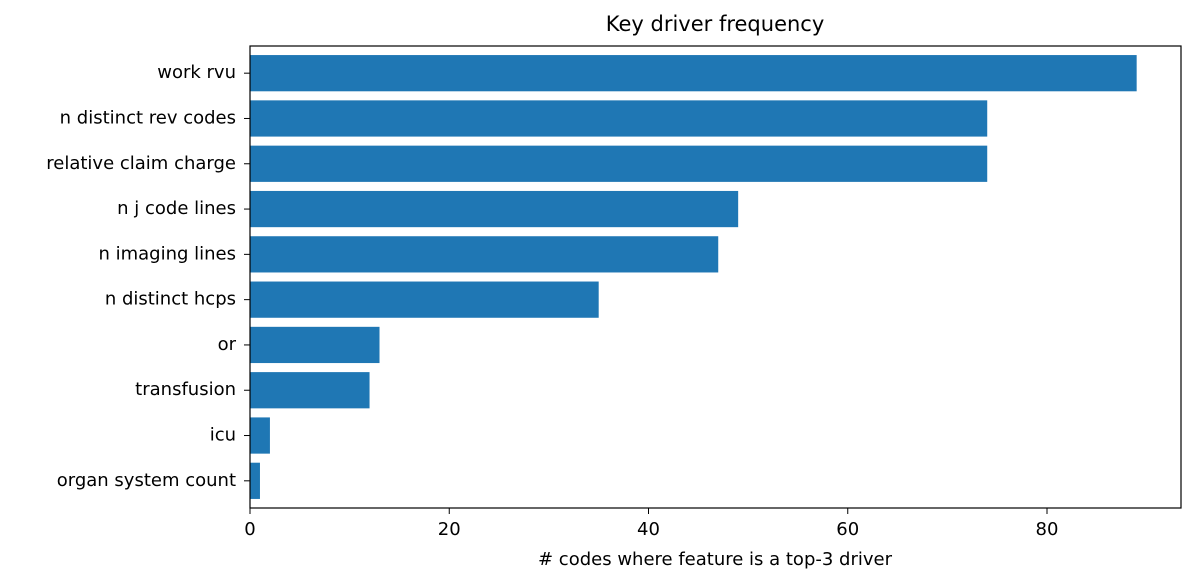  What do you see at coordinates (176, 208) in the screenshot?
I see `y-tick-label: n j code lines` at bounding box center [176, 208].